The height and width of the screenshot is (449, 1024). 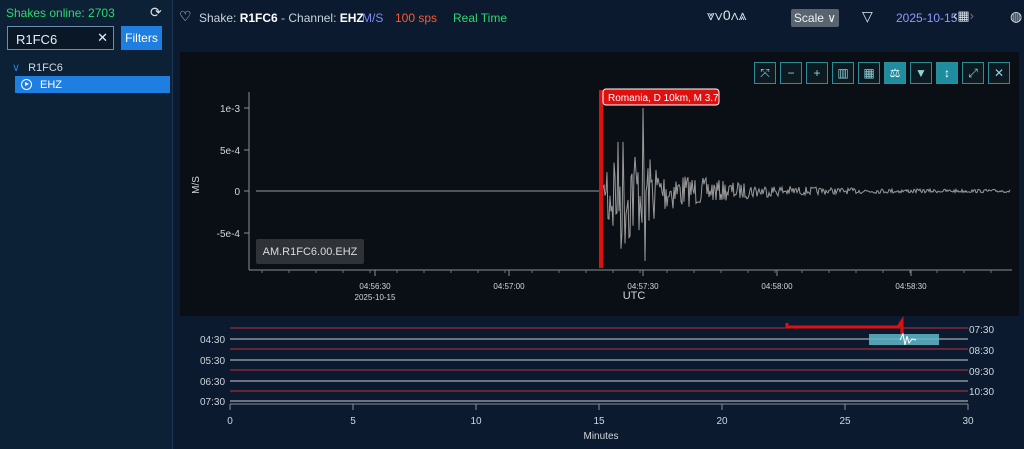 What do you see at coordinates (791, 73) in the screenshot?
I see `zoom-out-icon: −` at bounding box center [791, 73].